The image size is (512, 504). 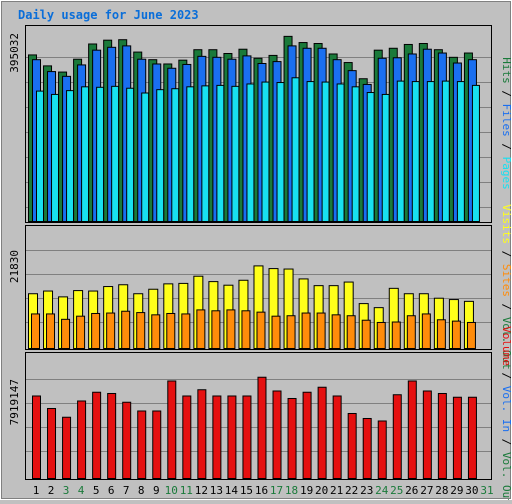 I want to click on x-label-day-4: 4, so click(x=81, y=490).